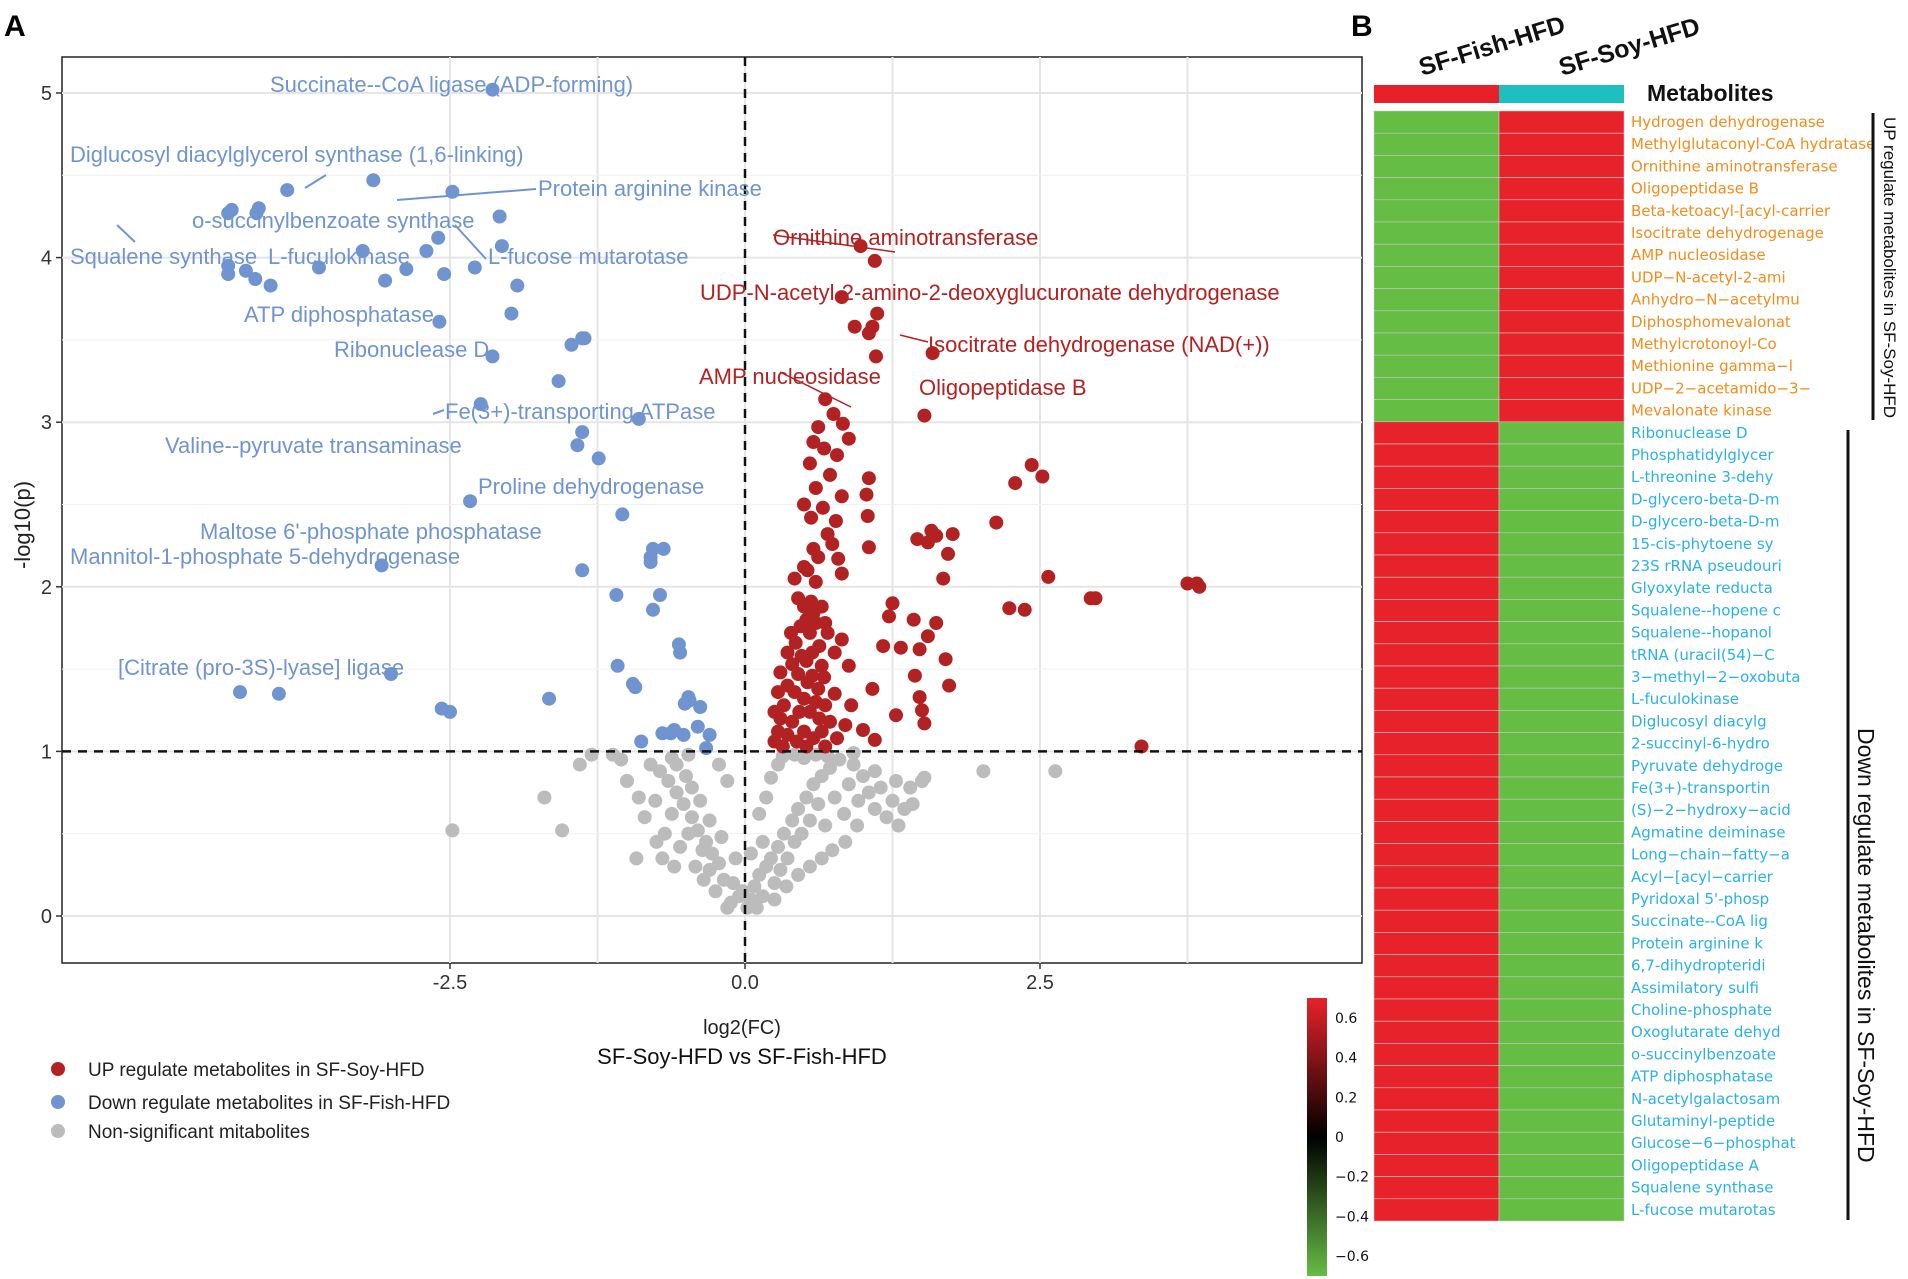 Image resolution: width=1908 pixels, height=1279 pixels. I want to click on heatmap-row-label: Squalene--hopanol, so click(1701, 633).